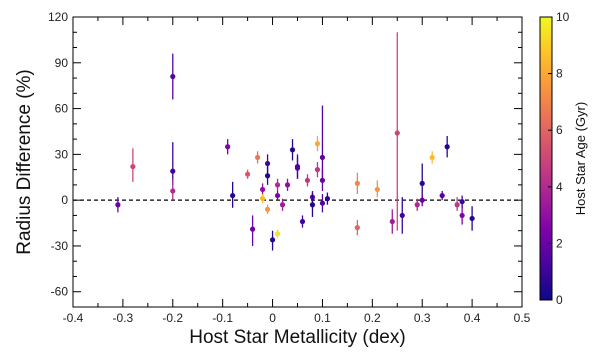  What do you see at coordinates (322, 318) in the screenshot?
I see `x-tick-label: 0.1` at bounding box center [322, 318].